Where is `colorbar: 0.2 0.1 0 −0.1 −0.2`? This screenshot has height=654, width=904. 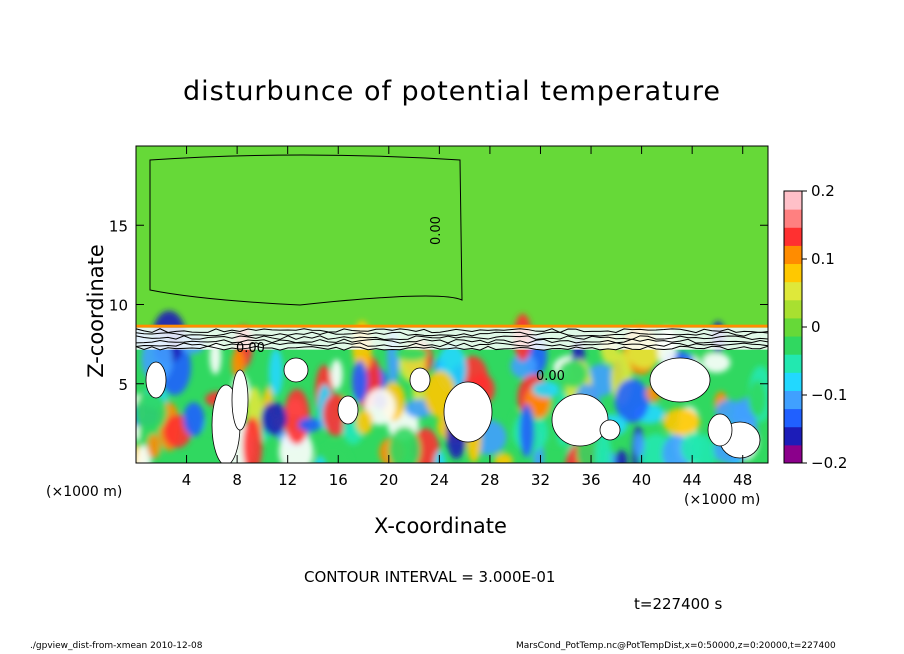
colorbar: 0.2 0.1 0 −0.1 −0.2 is located at coordinates (815, 327).